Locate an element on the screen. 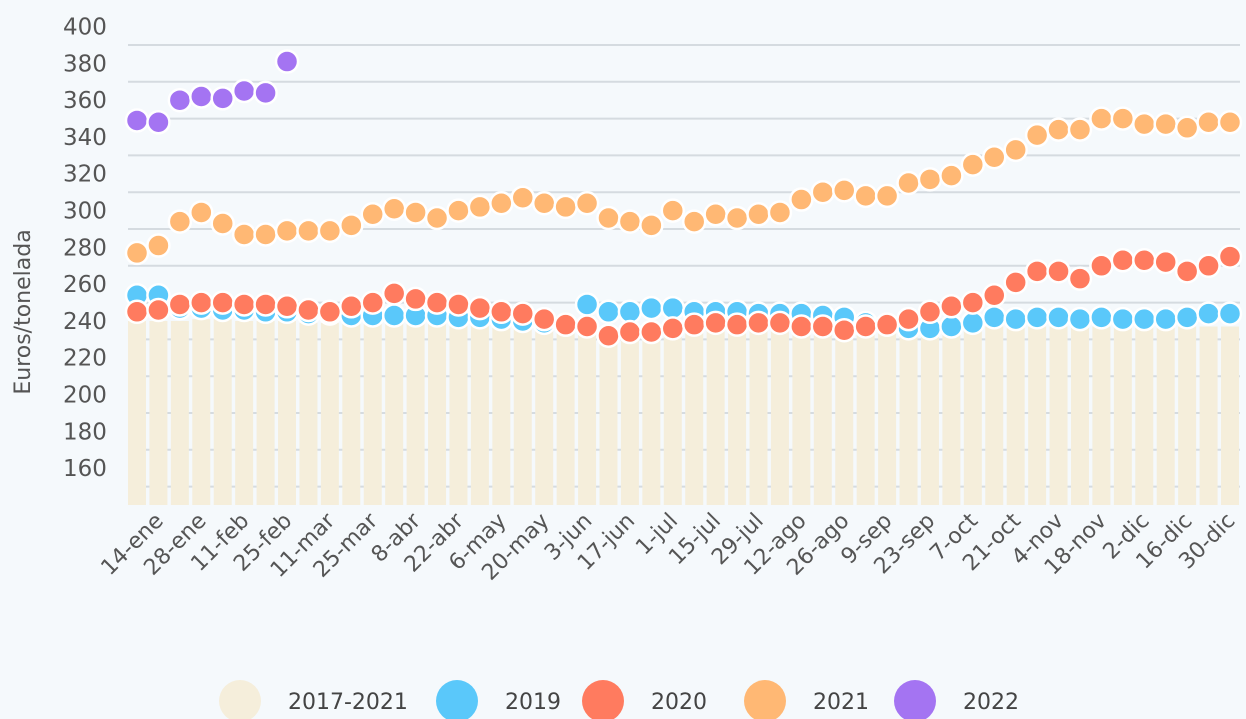 The width and height of the screenshot is (1246, 719). y-tick-label: 160 is located at coordinates (85, 469).